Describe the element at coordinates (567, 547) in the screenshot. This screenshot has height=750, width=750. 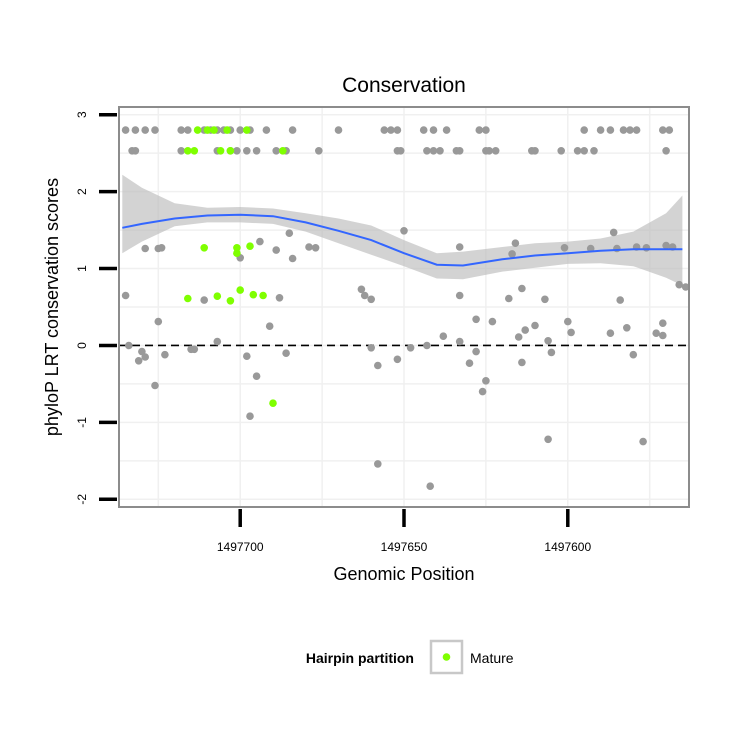
I see `x-tick-label: 1497600` at that location.